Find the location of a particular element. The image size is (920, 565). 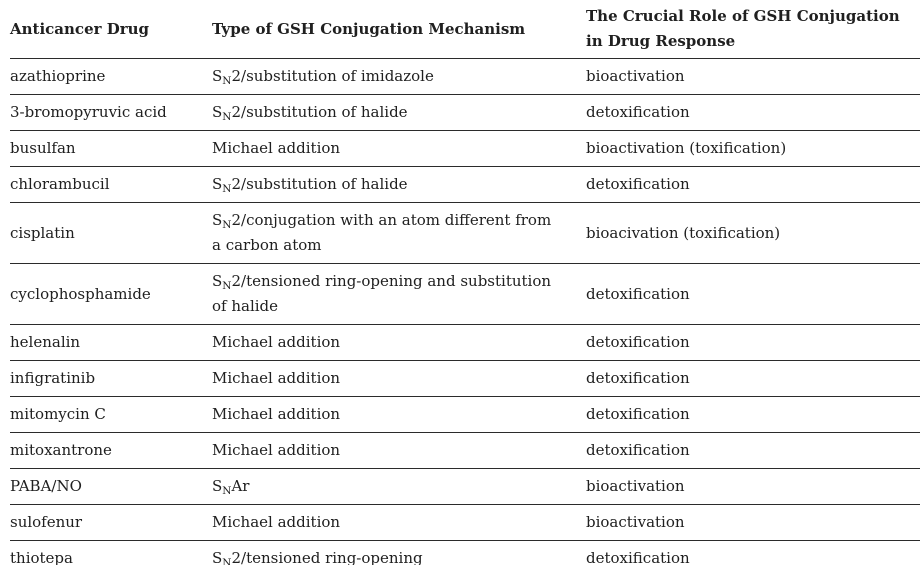

drug-name-cell: sulofenur is located at coordinates (46, 522).